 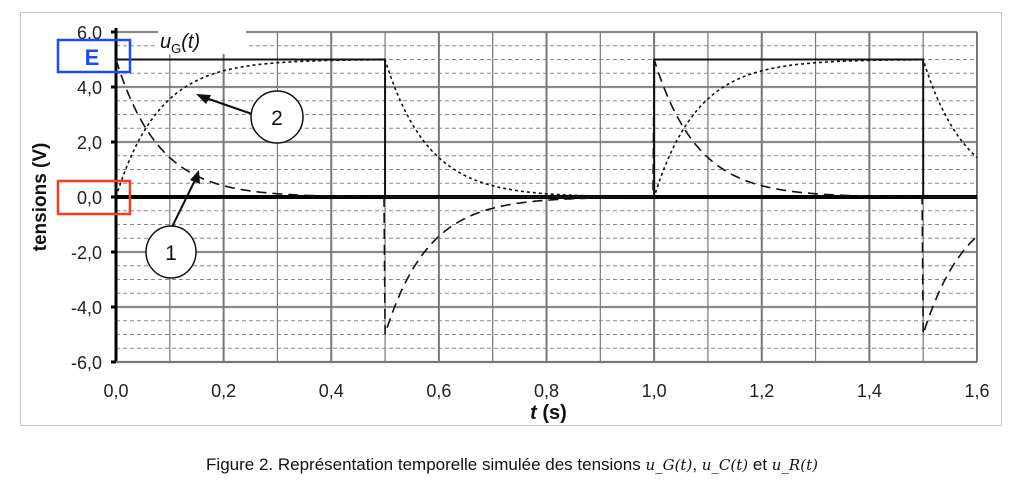 What do you see at coordinates (202, 41) in the screenshot?
I see `ug-label-bg` at bounding box center [202, 41].